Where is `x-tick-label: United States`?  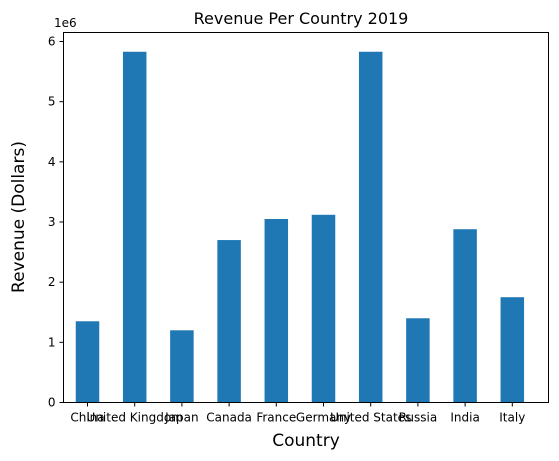
x-tick-label: United States is located at coordinates (370, 418).